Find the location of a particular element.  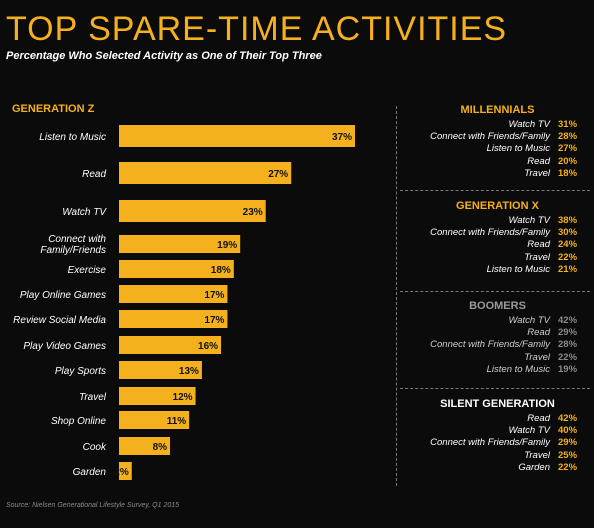

group-title: BOOMERS is located at coordinates (497, 306).